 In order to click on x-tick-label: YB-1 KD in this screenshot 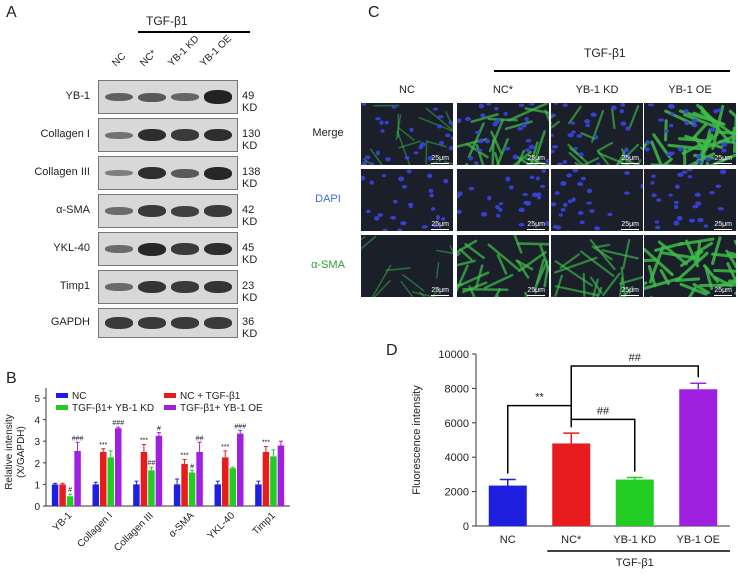, I will do `click(634, 540)`.